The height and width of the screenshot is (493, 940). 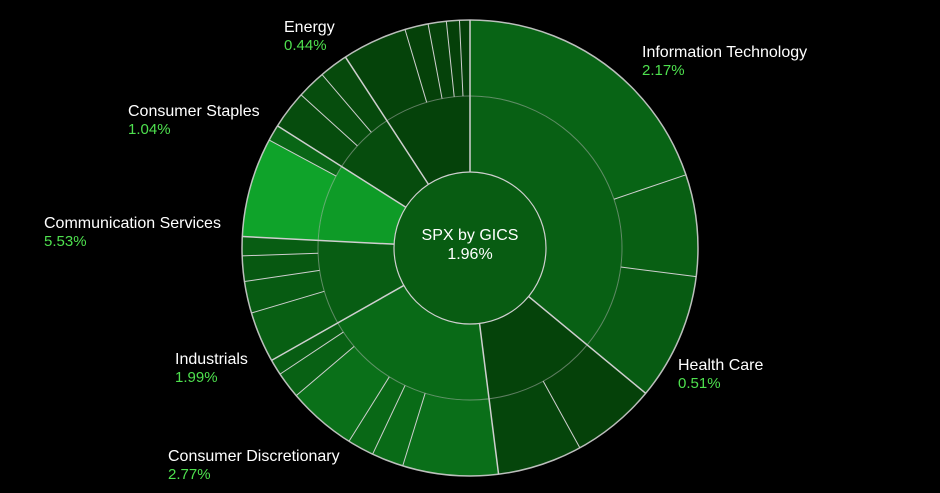 What do you see at coordinates (305, 45) in the screenshot?
I see `sector-value-energy: 0.44%` at bounding box center [305, 45].